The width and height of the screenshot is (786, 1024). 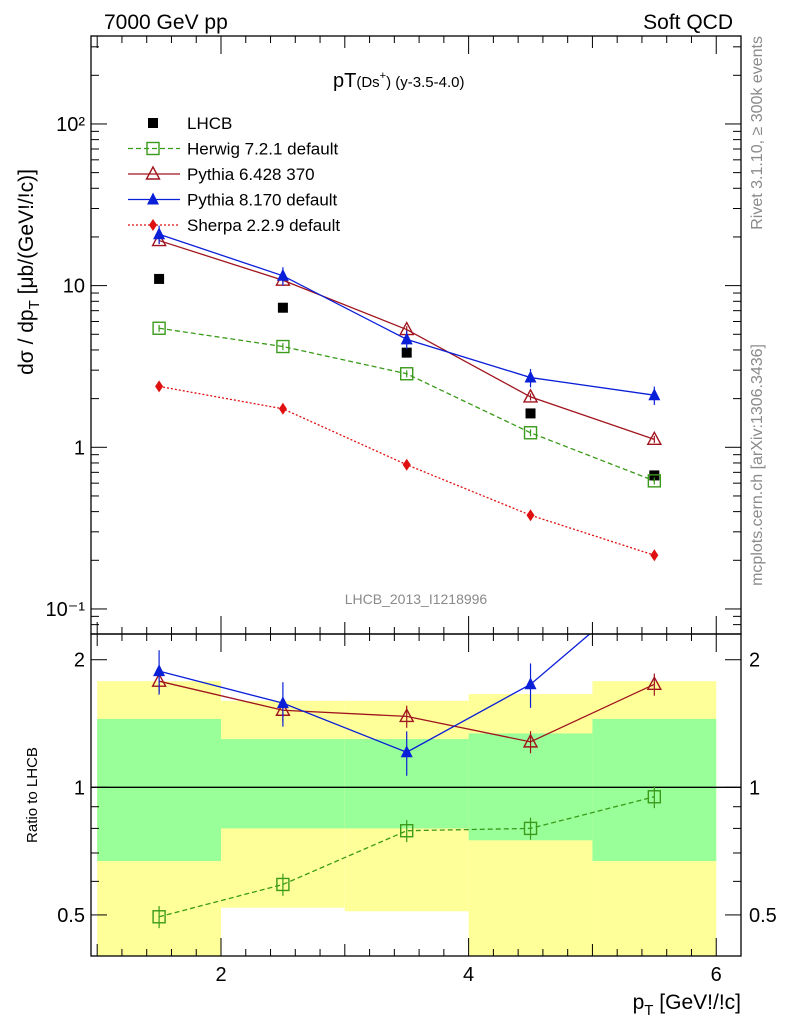 What do you see at coordinates (688, 22) in the screenshot?
I see `header-right: Soft QCD` at bounding box center [688, 22].